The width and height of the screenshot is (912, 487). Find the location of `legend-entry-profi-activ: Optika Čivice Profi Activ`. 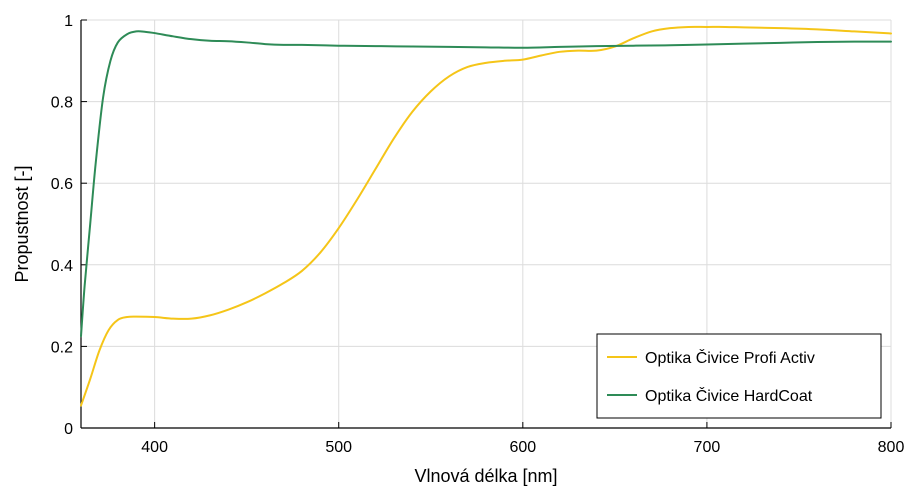

legend-entry-profi-activ: Optika Čivice Profi Activ is located at coordinates (730, 357).